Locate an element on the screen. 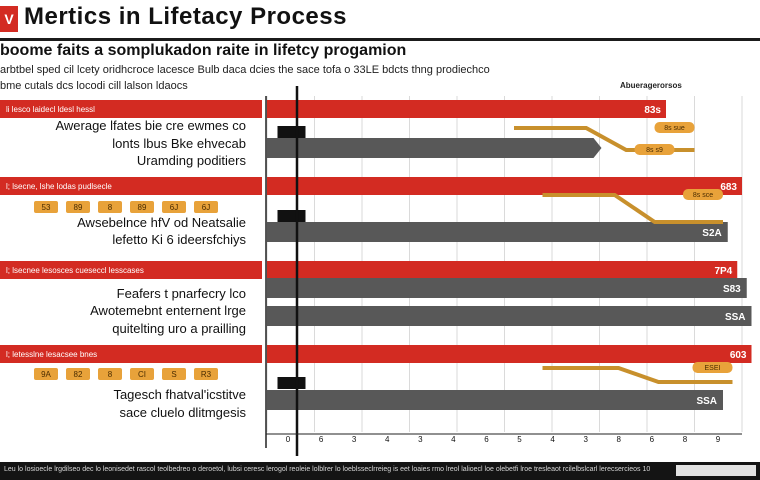  page-title: Mertics in Lifetacy Process is located at coordinates (185, 16).